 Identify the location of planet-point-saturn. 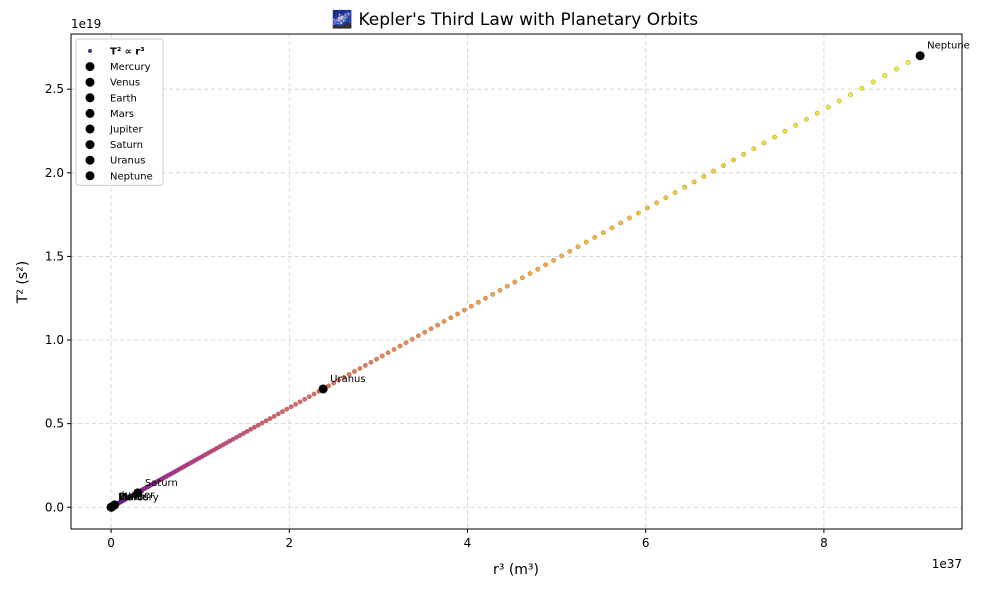
(138, 493).